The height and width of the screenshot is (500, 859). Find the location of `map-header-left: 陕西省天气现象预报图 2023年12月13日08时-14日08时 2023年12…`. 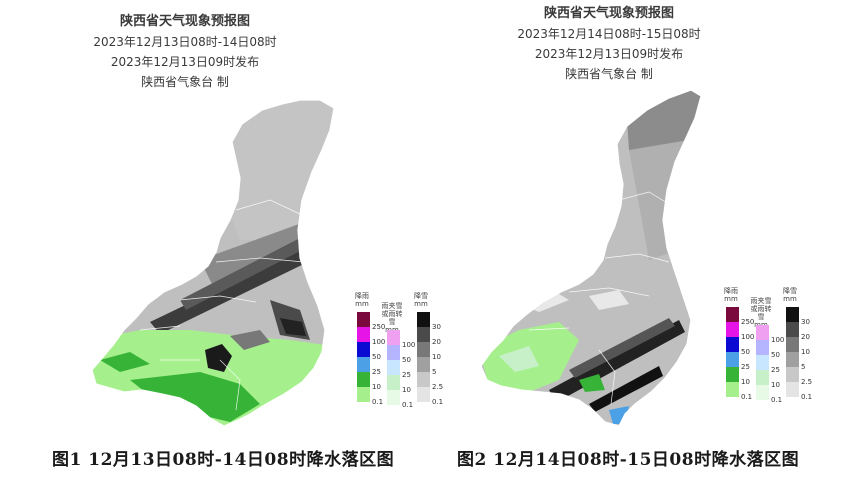

map-header-left: 陕西省天气现象预报图 2023年12月13日08时-14日08时 2023年12… is located at coordinates (185, 52).